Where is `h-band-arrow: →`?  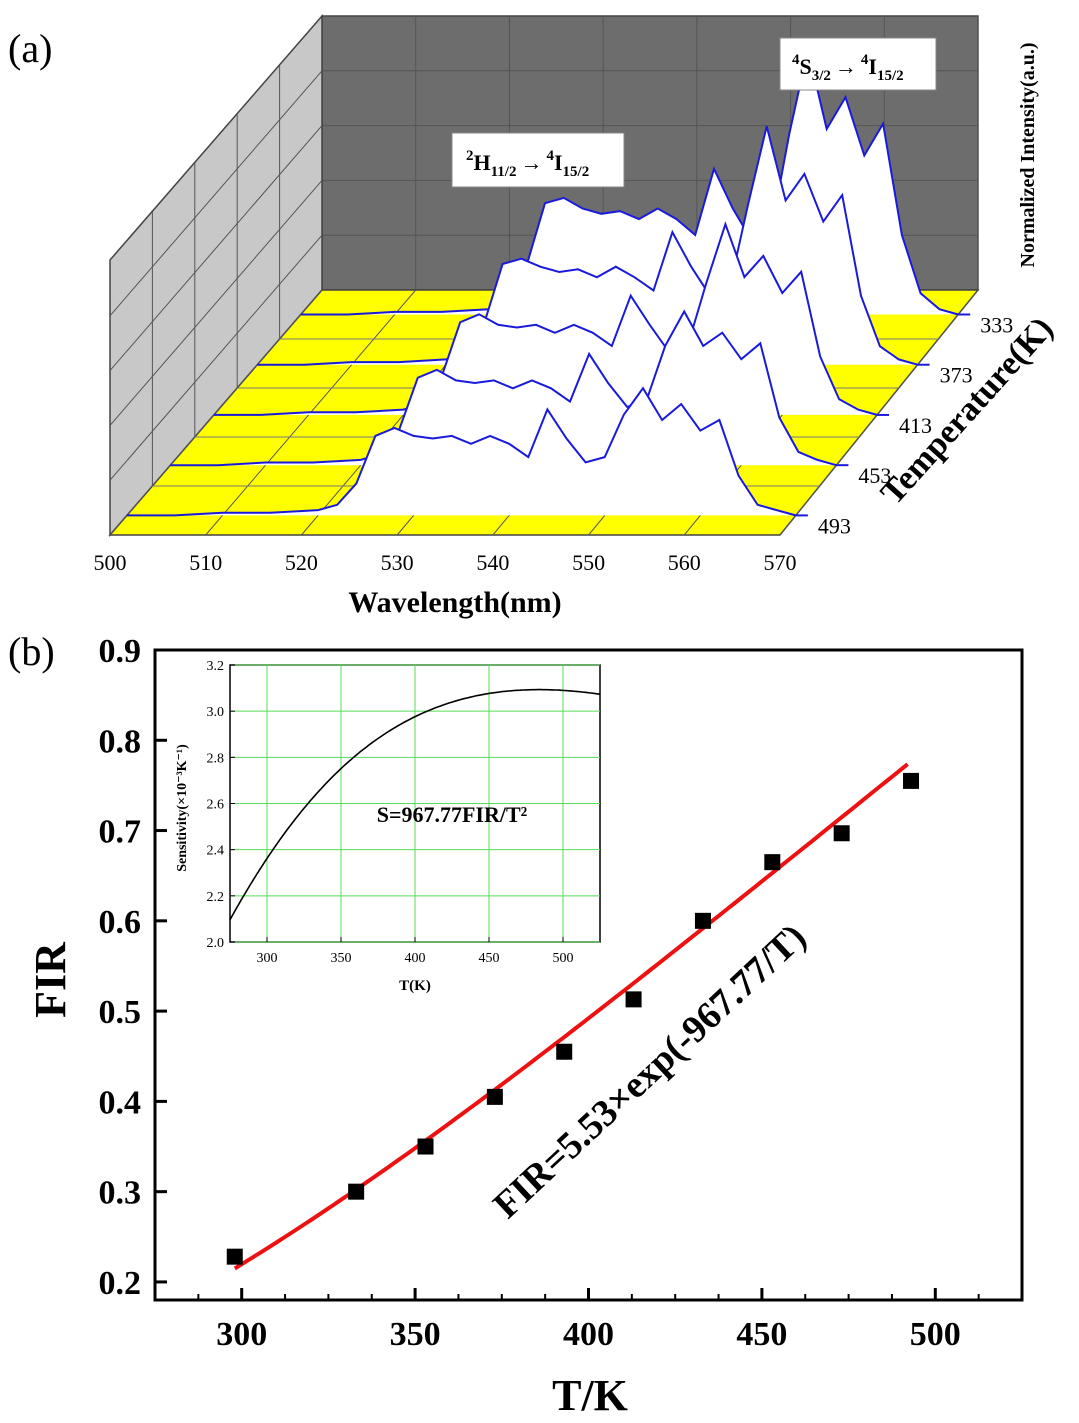 h-band-arrow: → is located at coordinates (531, 162).